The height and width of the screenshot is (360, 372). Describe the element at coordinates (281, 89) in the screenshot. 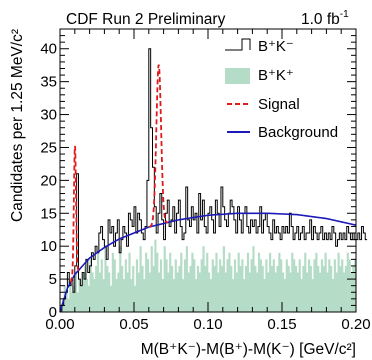

I see `legend: B⁺K⁻ B⁺K⁺ Signal Background` at that location.